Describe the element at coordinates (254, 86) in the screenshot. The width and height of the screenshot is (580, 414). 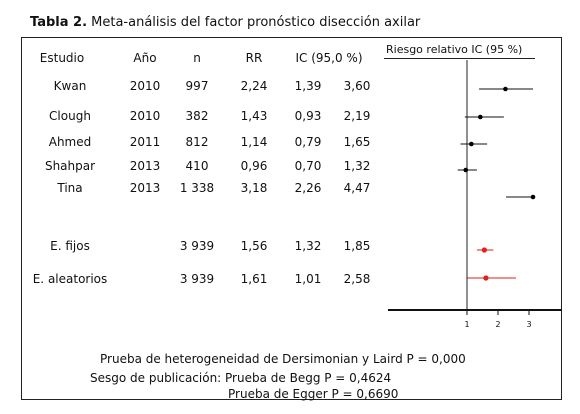
I see `study-rr: 2,24` at that location.